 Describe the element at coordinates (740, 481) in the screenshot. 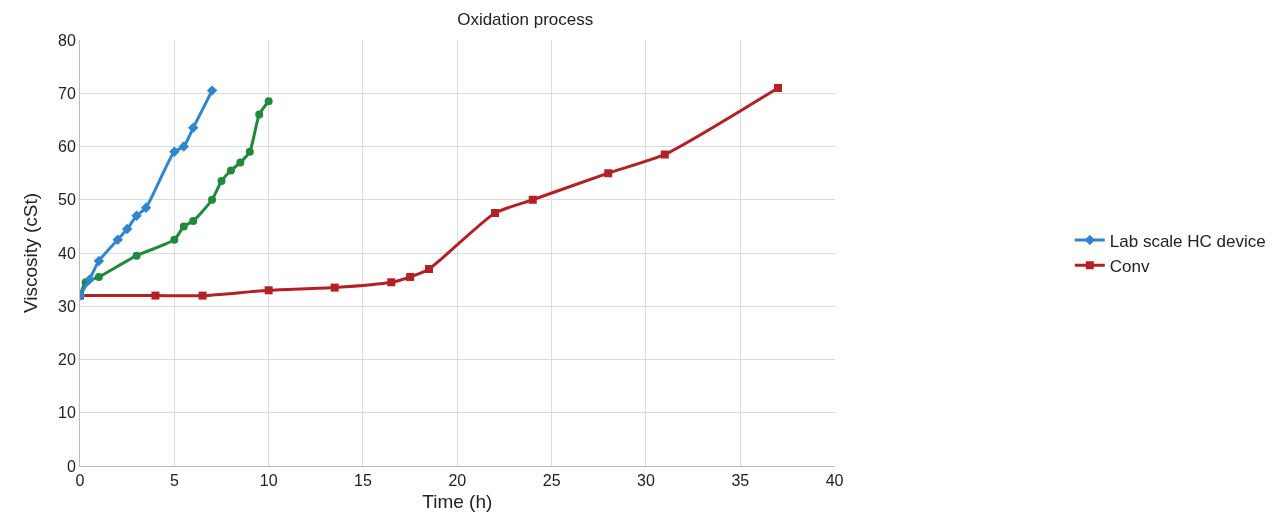

I see `x-tick-label: 35` at that location.